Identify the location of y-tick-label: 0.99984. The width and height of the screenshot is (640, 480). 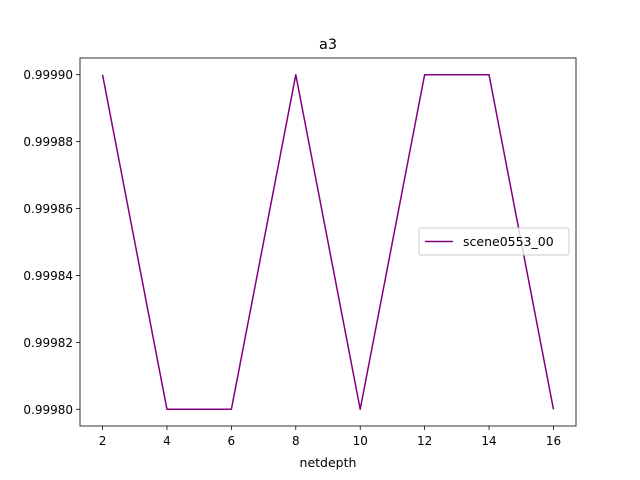
(48, 276).